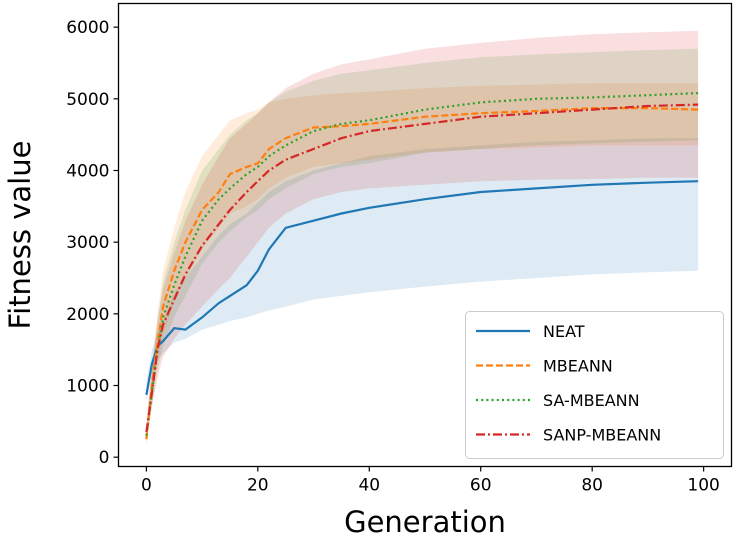 The height and width of the screenshot is (542, 737). I want to click on x-tick-label: 100, so click(703, 486).